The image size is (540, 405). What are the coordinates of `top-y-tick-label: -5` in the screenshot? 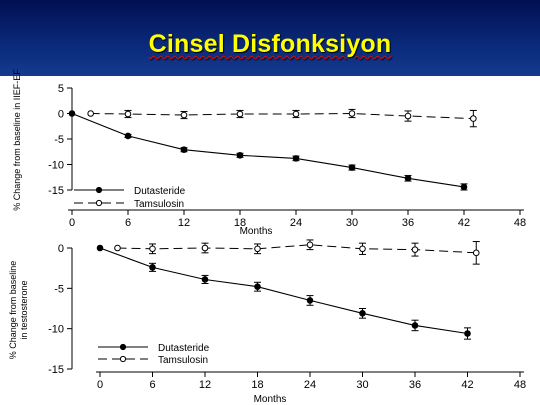 It's located at (59, 140).